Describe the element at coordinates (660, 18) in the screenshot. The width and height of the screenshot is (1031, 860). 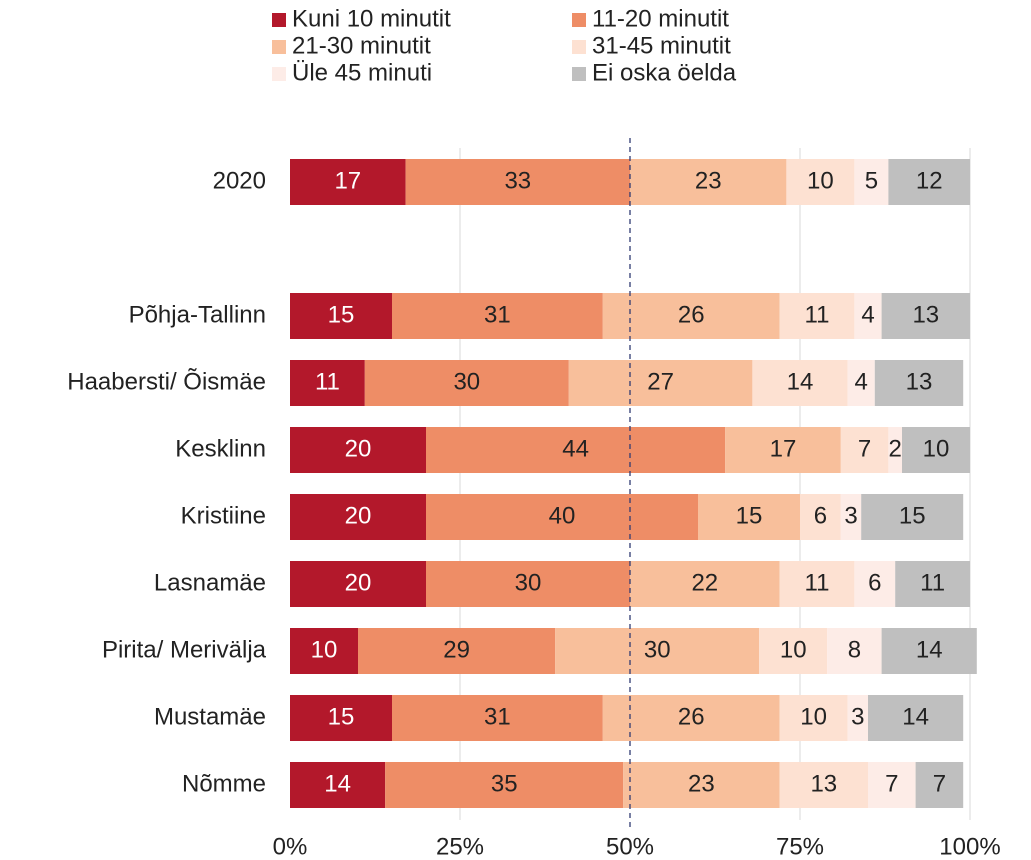
I see `legend-label: 11-20 minutit` at that location.